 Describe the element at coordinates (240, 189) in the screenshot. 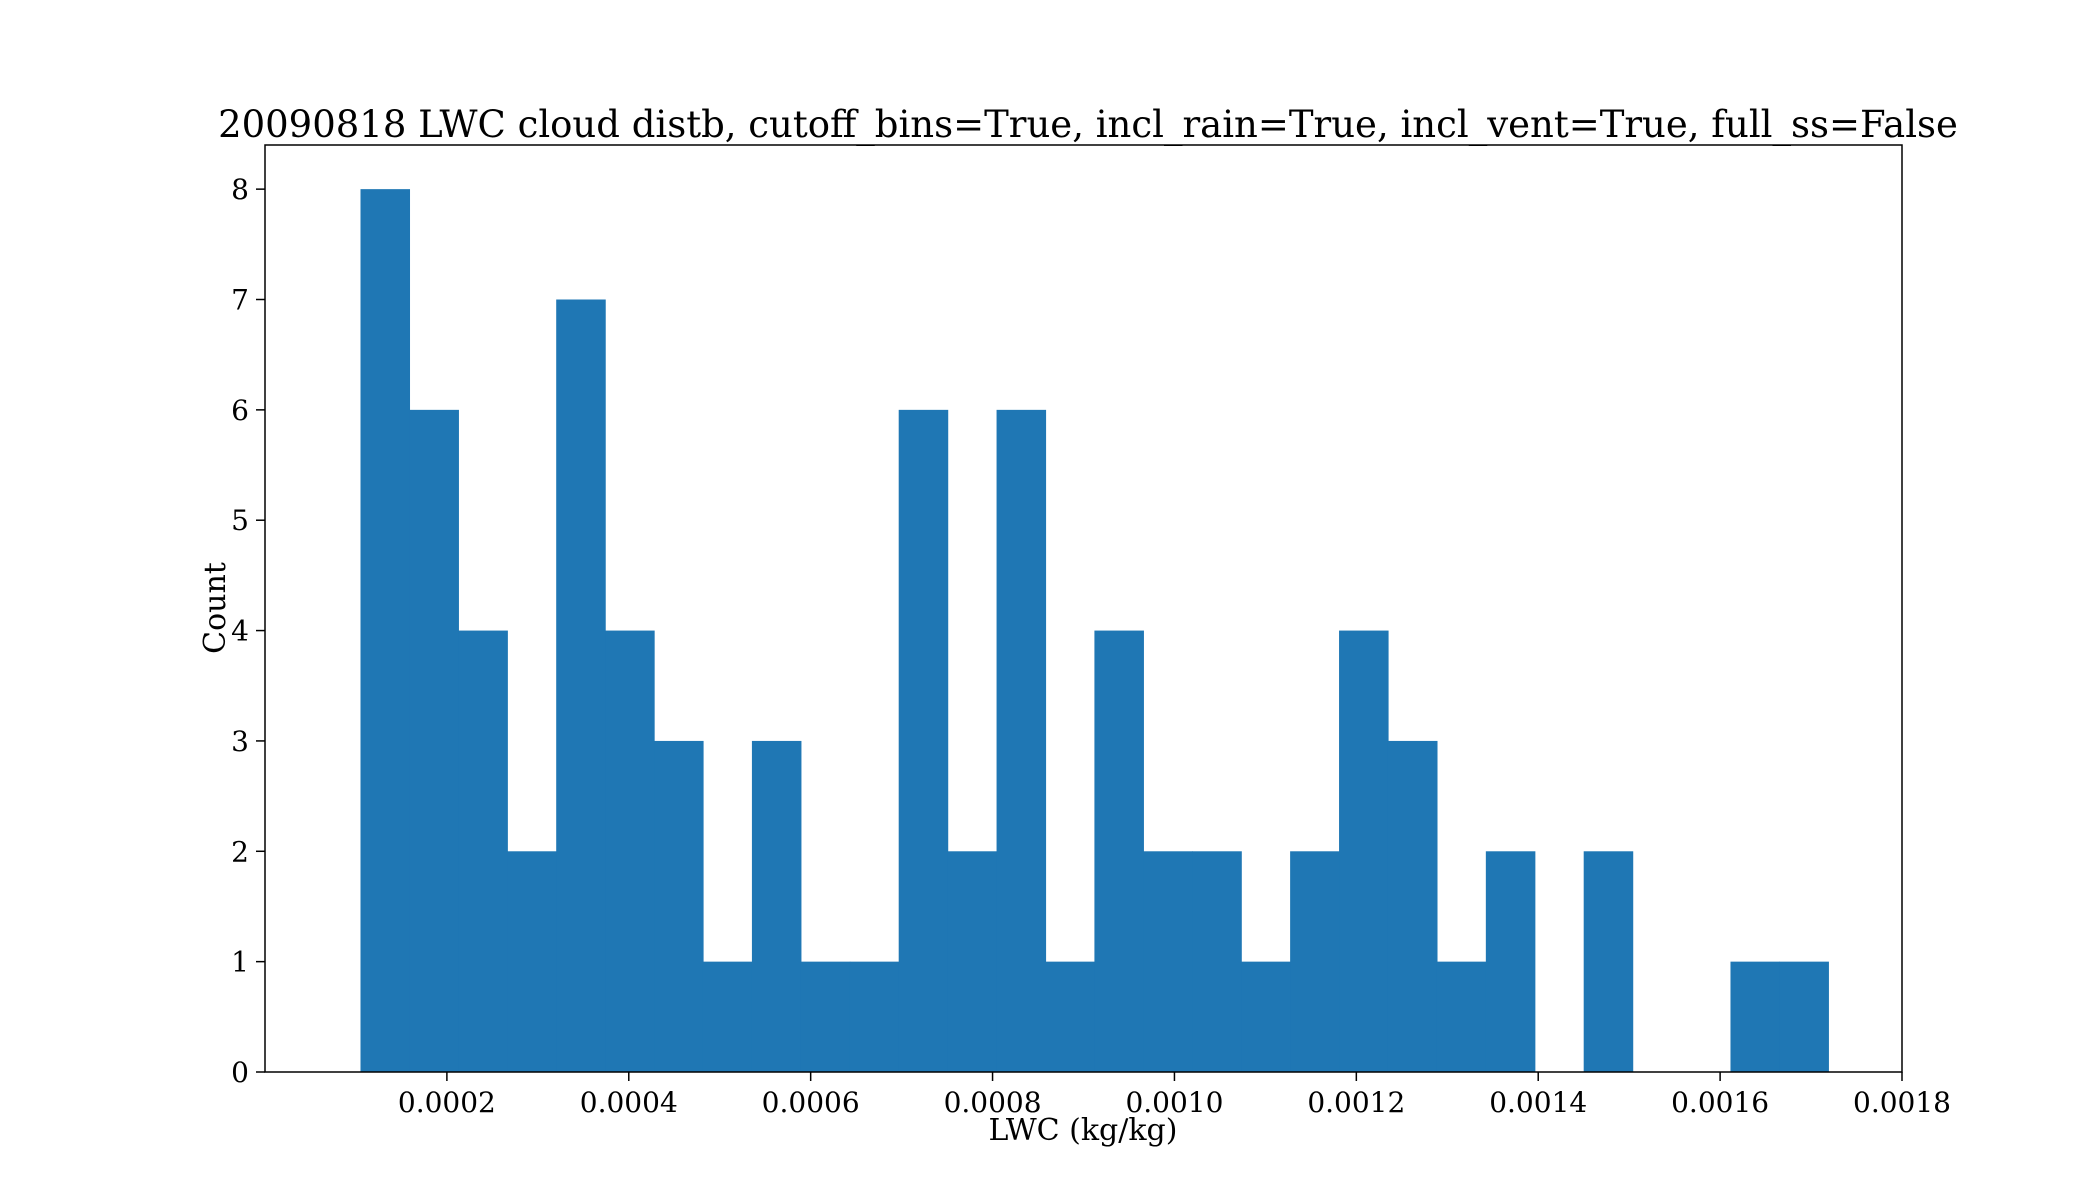

I see `y-tick-label: 8` at that location.